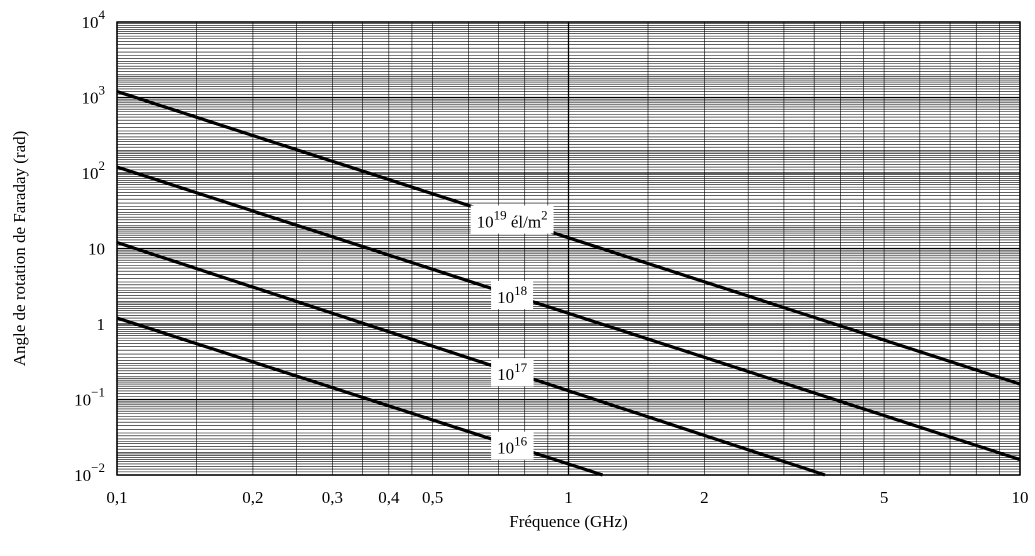 The width and height of the screenshot is (1035, 556). I want to click on x-tick-label: 0,1, so click(116, 497).